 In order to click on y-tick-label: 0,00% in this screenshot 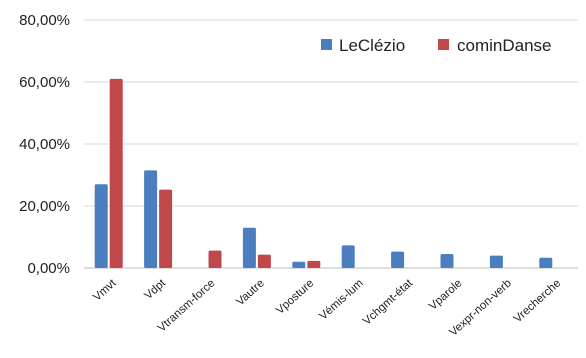, I will do `click(48, 268)`.